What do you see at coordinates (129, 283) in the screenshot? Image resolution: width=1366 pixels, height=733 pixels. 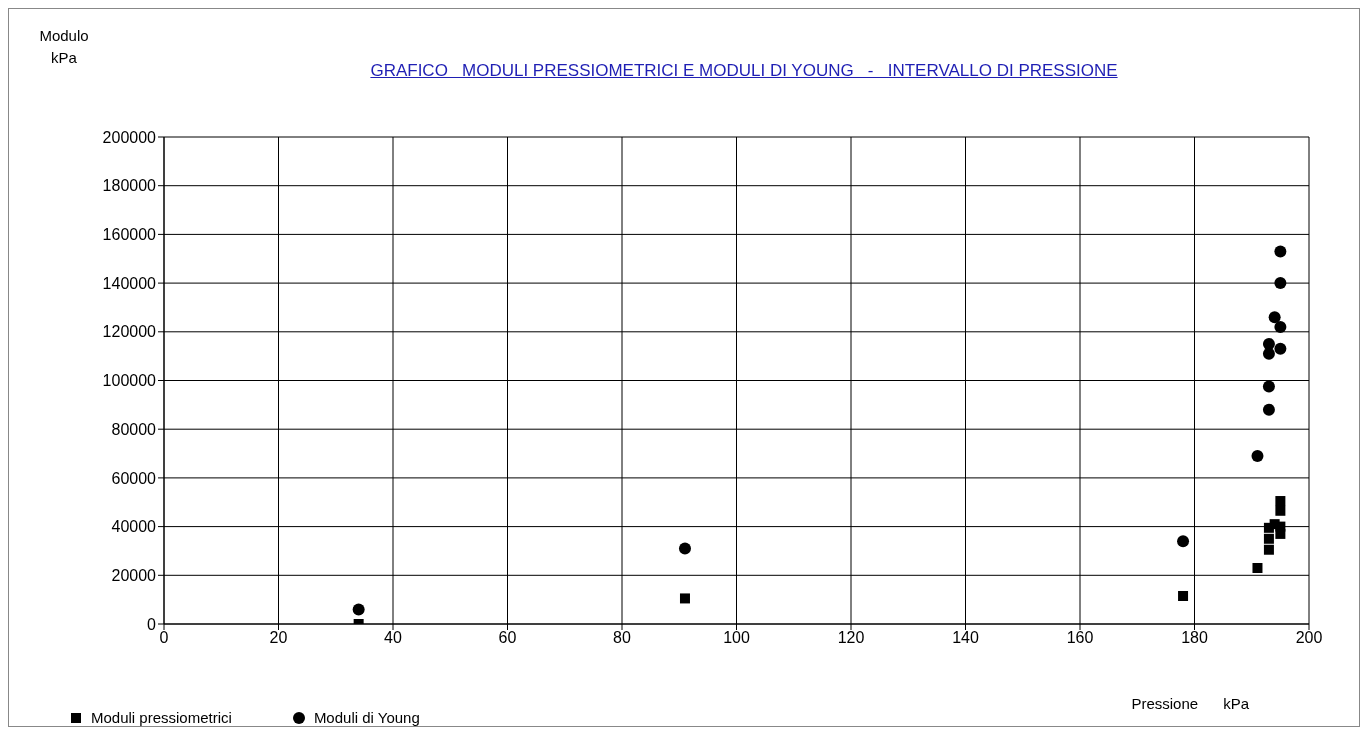 I see `y-tick-label: 140000` at bounding box center [129, 283].